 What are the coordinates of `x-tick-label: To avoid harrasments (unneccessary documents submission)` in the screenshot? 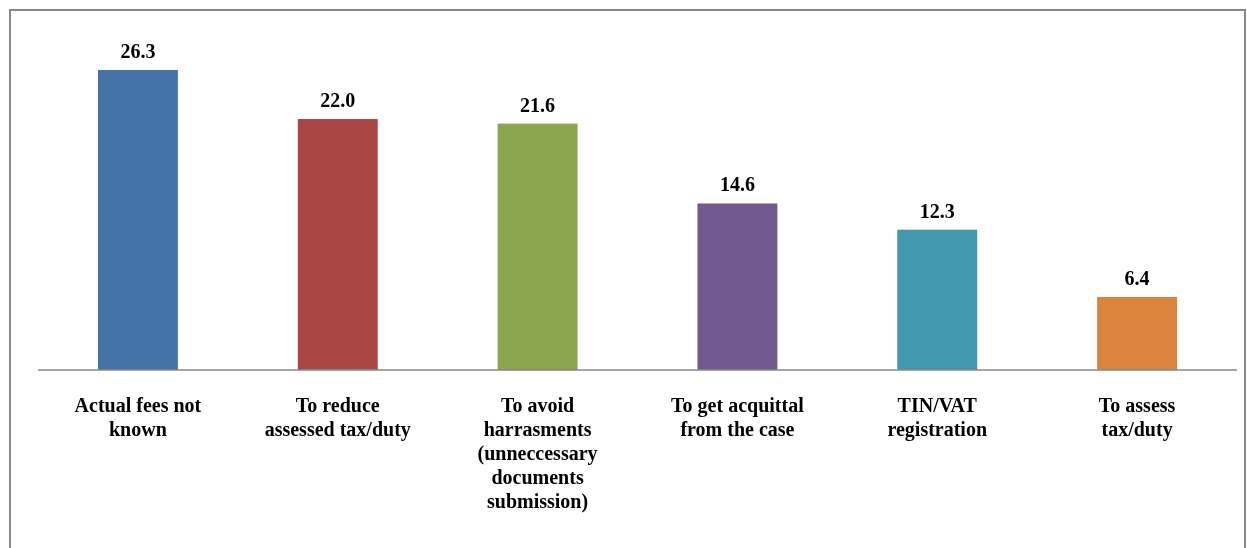 It's located at (537, 453).